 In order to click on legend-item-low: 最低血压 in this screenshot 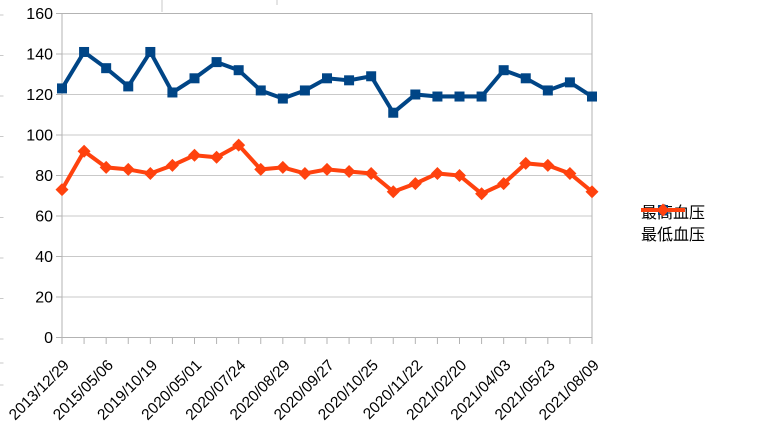, I will do `click(673, 225)`.